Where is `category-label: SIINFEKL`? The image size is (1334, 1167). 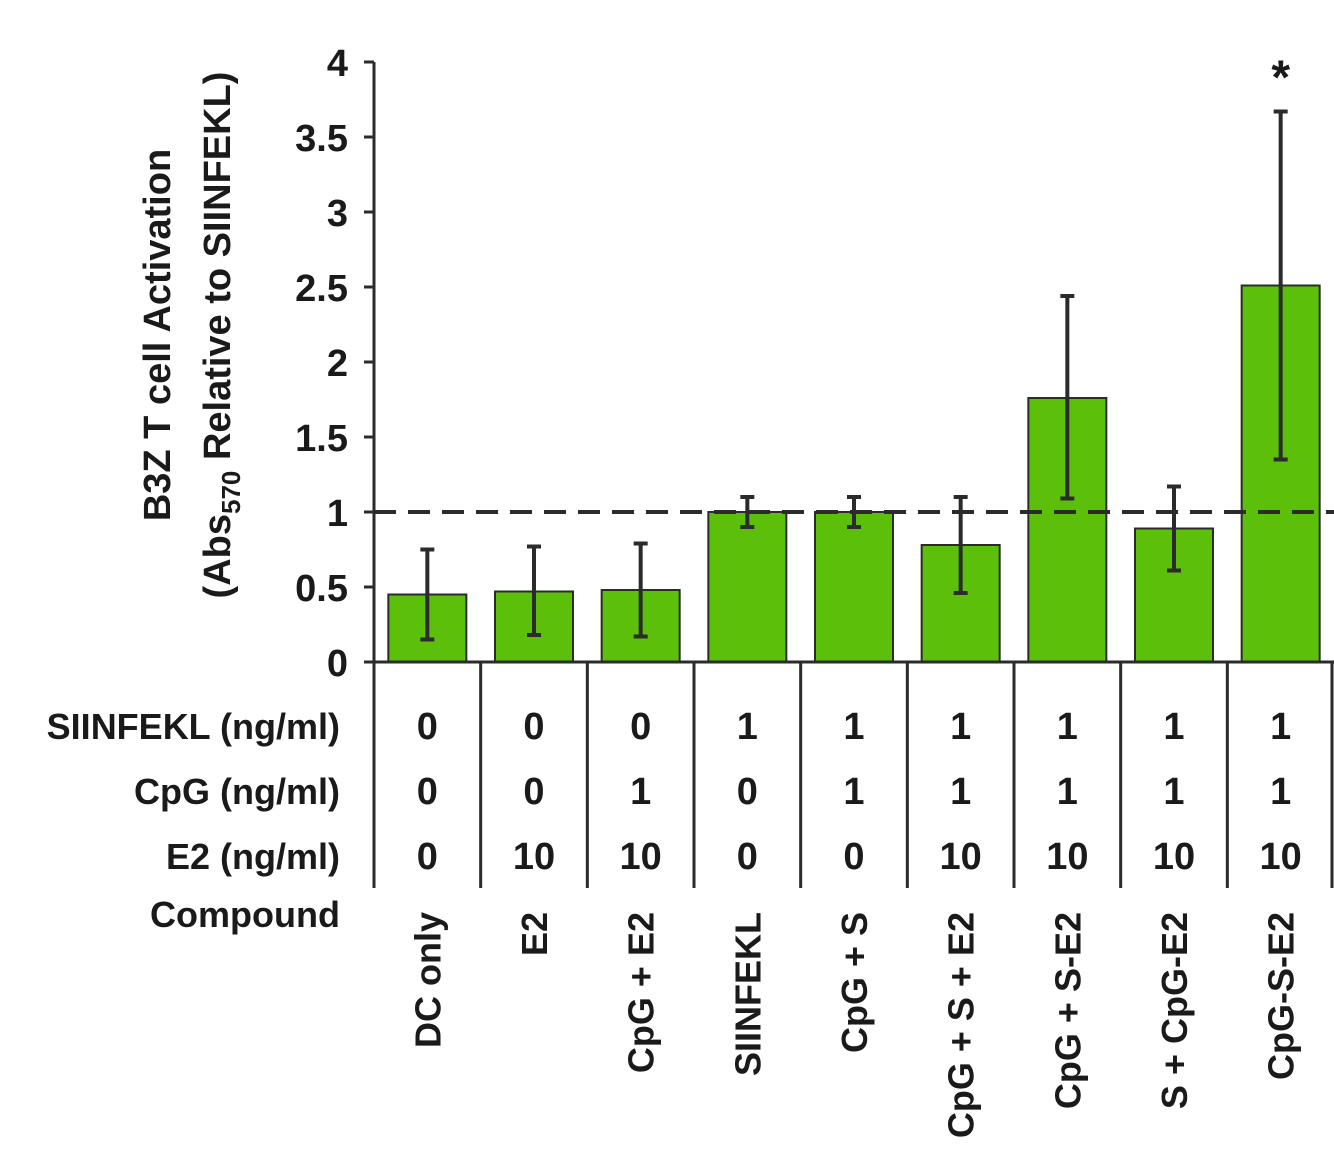 category-label: SIINFEKL is located at coordinates (747, 994).